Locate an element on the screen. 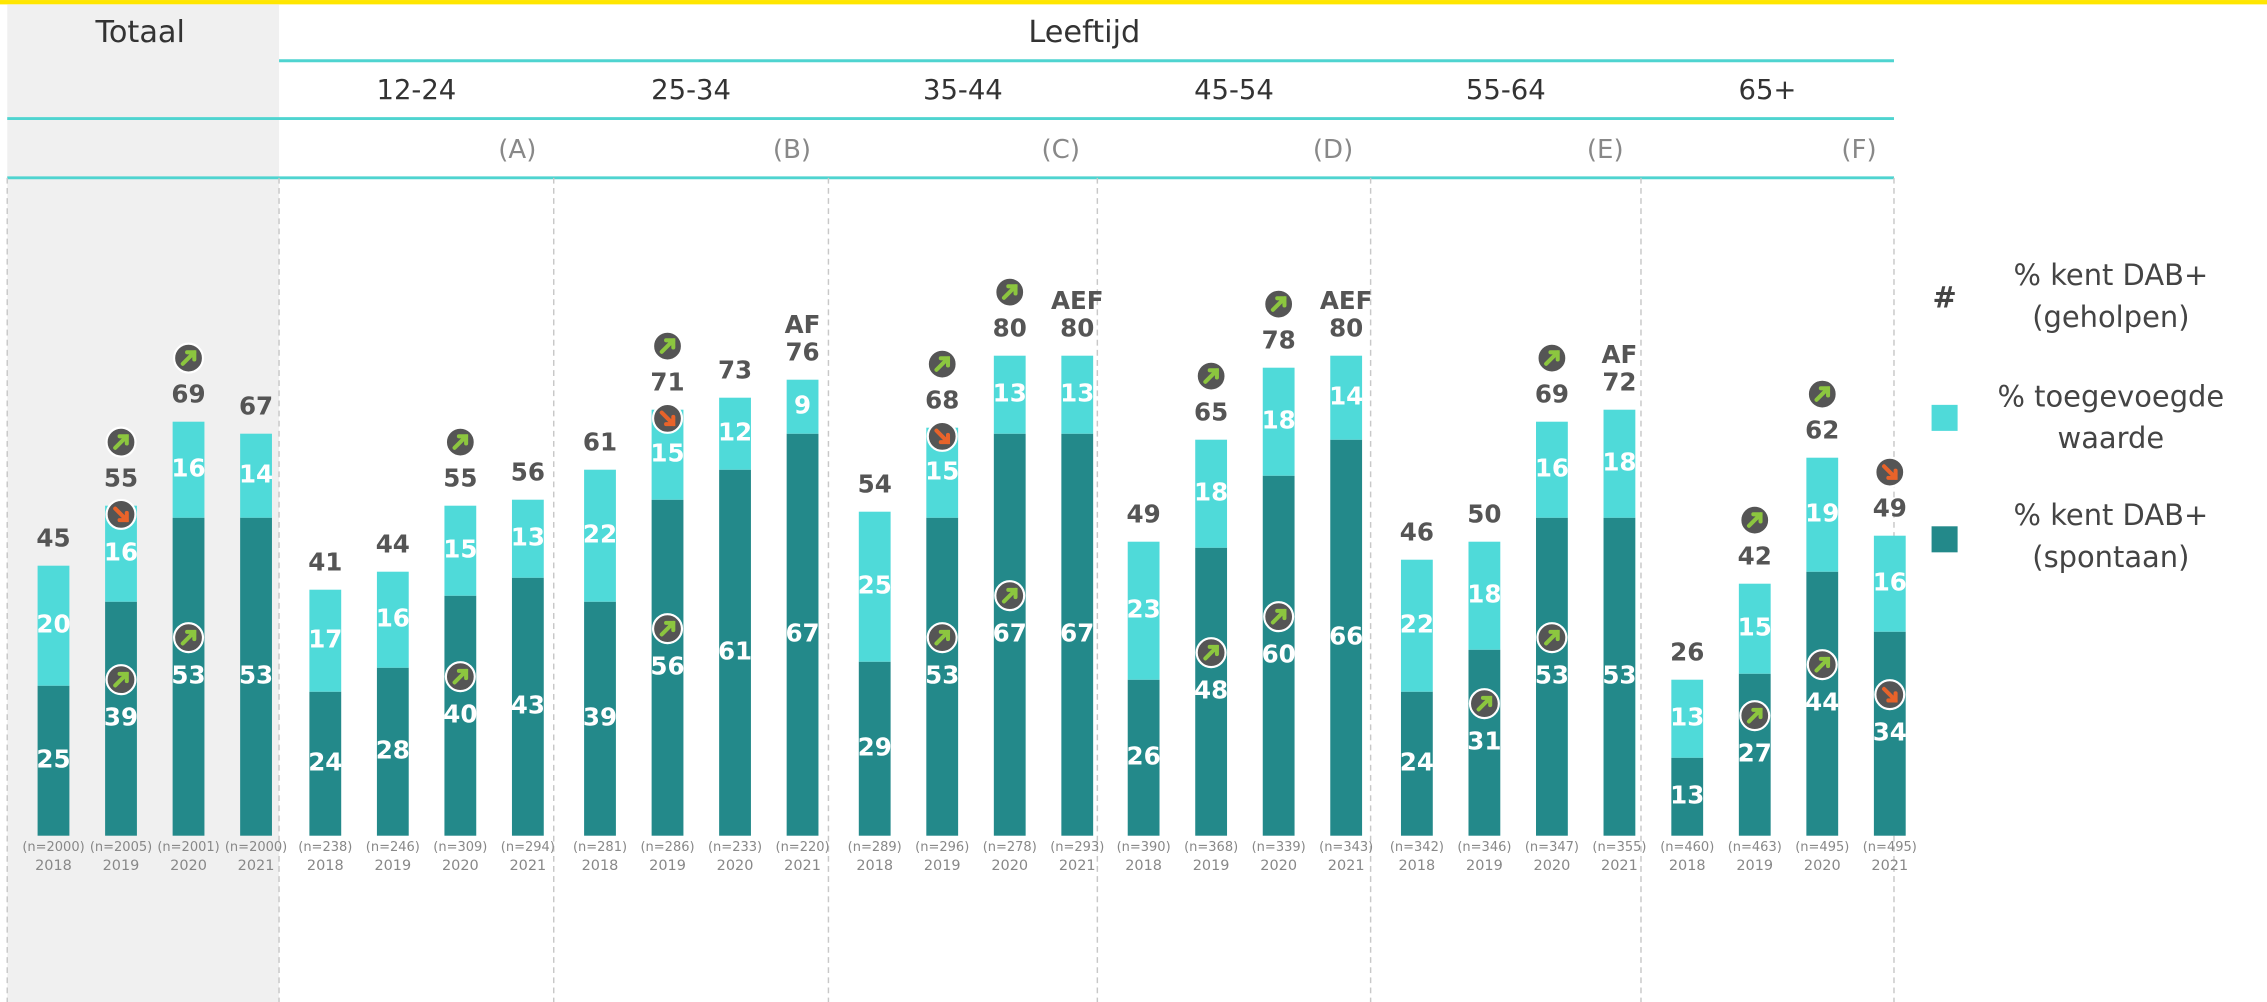 This screenshot has width=2267, height=1002. value-label: 25 is located at coordinates (875, 585).